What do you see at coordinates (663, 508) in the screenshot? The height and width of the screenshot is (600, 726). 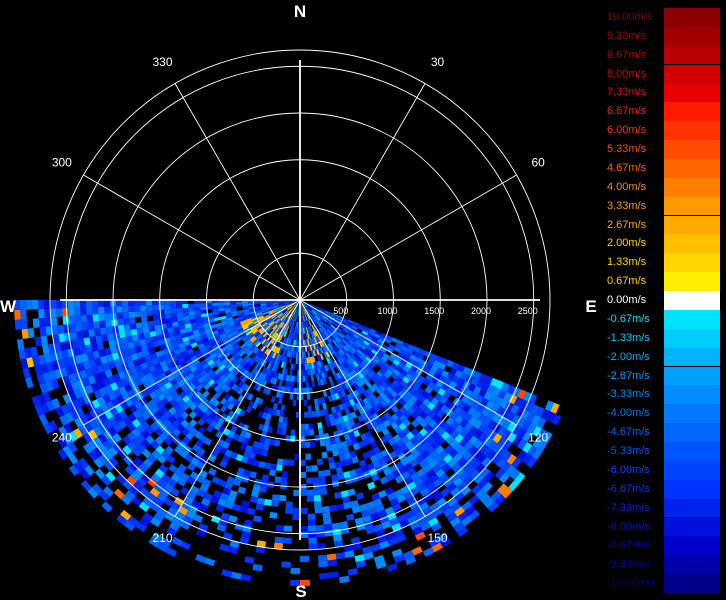 I see `legend-row: -7.33m/s` at bounding box center [663, 508].